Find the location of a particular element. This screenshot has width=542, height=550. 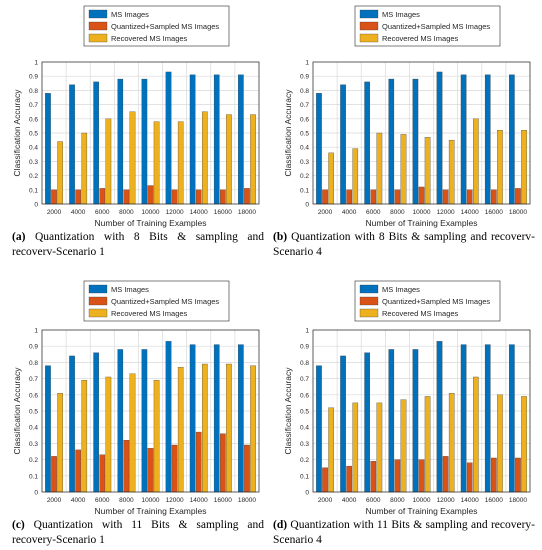

y-tick-label: 0.1 is located at coordinates (304, 476).